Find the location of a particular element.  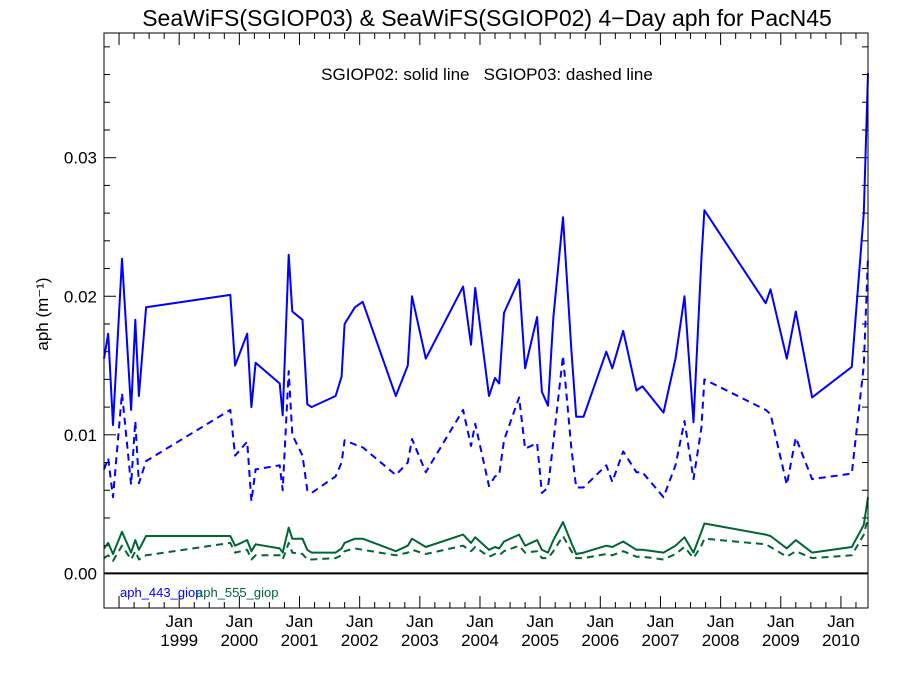

legend: aph_443_giop aph_555_giop is located at coordinates (199, 592).